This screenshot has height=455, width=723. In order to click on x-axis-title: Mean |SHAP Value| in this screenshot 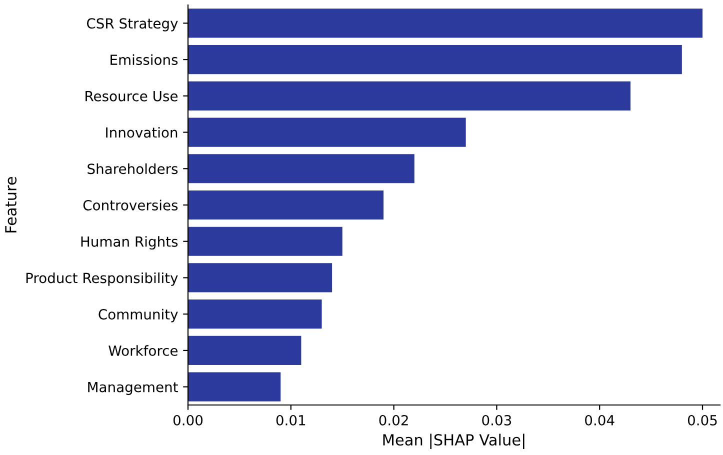, I will do `click(453, 441)`.